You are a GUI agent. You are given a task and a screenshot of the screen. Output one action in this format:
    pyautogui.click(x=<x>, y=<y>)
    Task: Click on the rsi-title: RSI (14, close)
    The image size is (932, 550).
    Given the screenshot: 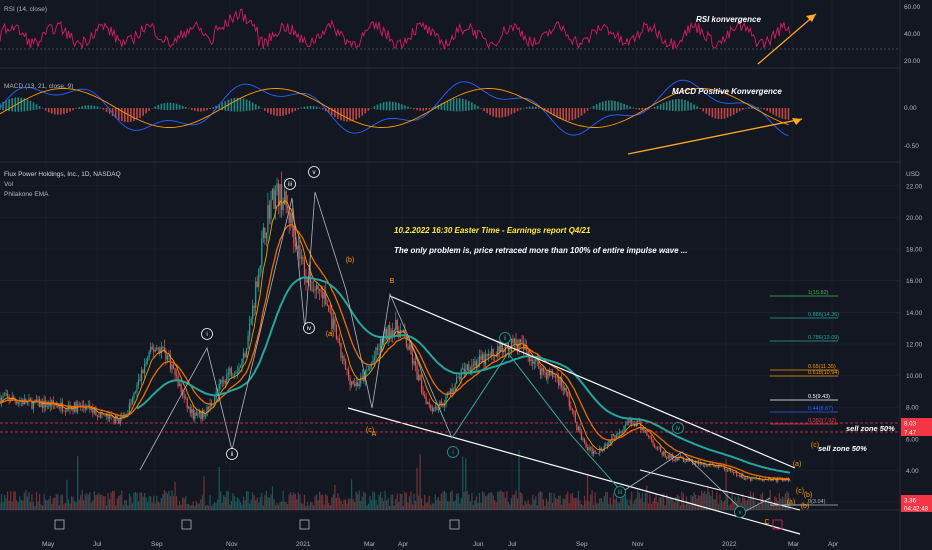 What is the action you would take?
    pyautogui.click(x=25, y=9)
    